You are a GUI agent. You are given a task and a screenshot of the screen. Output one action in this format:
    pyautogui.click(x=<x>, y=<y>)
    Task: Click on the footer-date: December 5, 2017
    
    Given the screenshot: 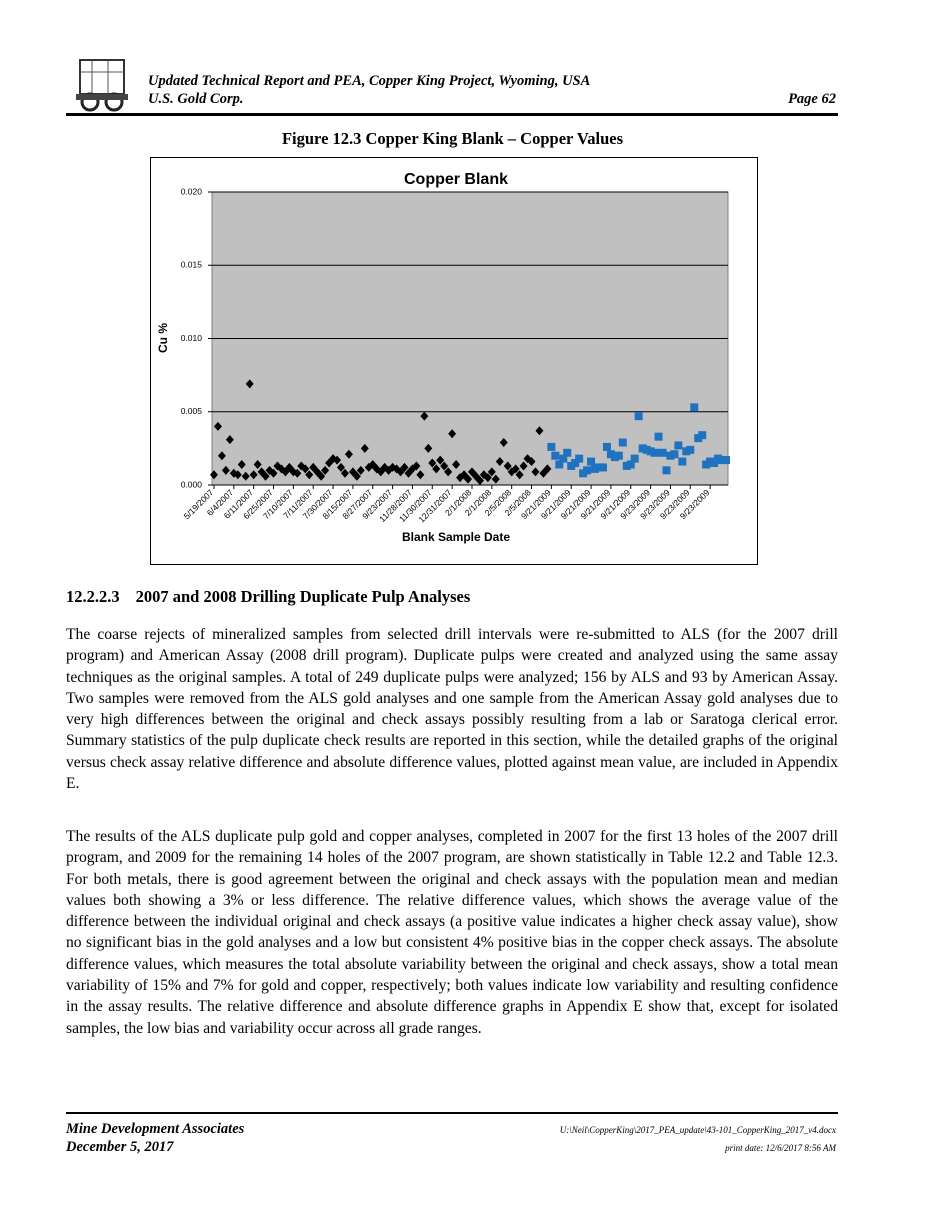 What is the action you would take?
    pyautogui.click(x=120, y=1147)
    